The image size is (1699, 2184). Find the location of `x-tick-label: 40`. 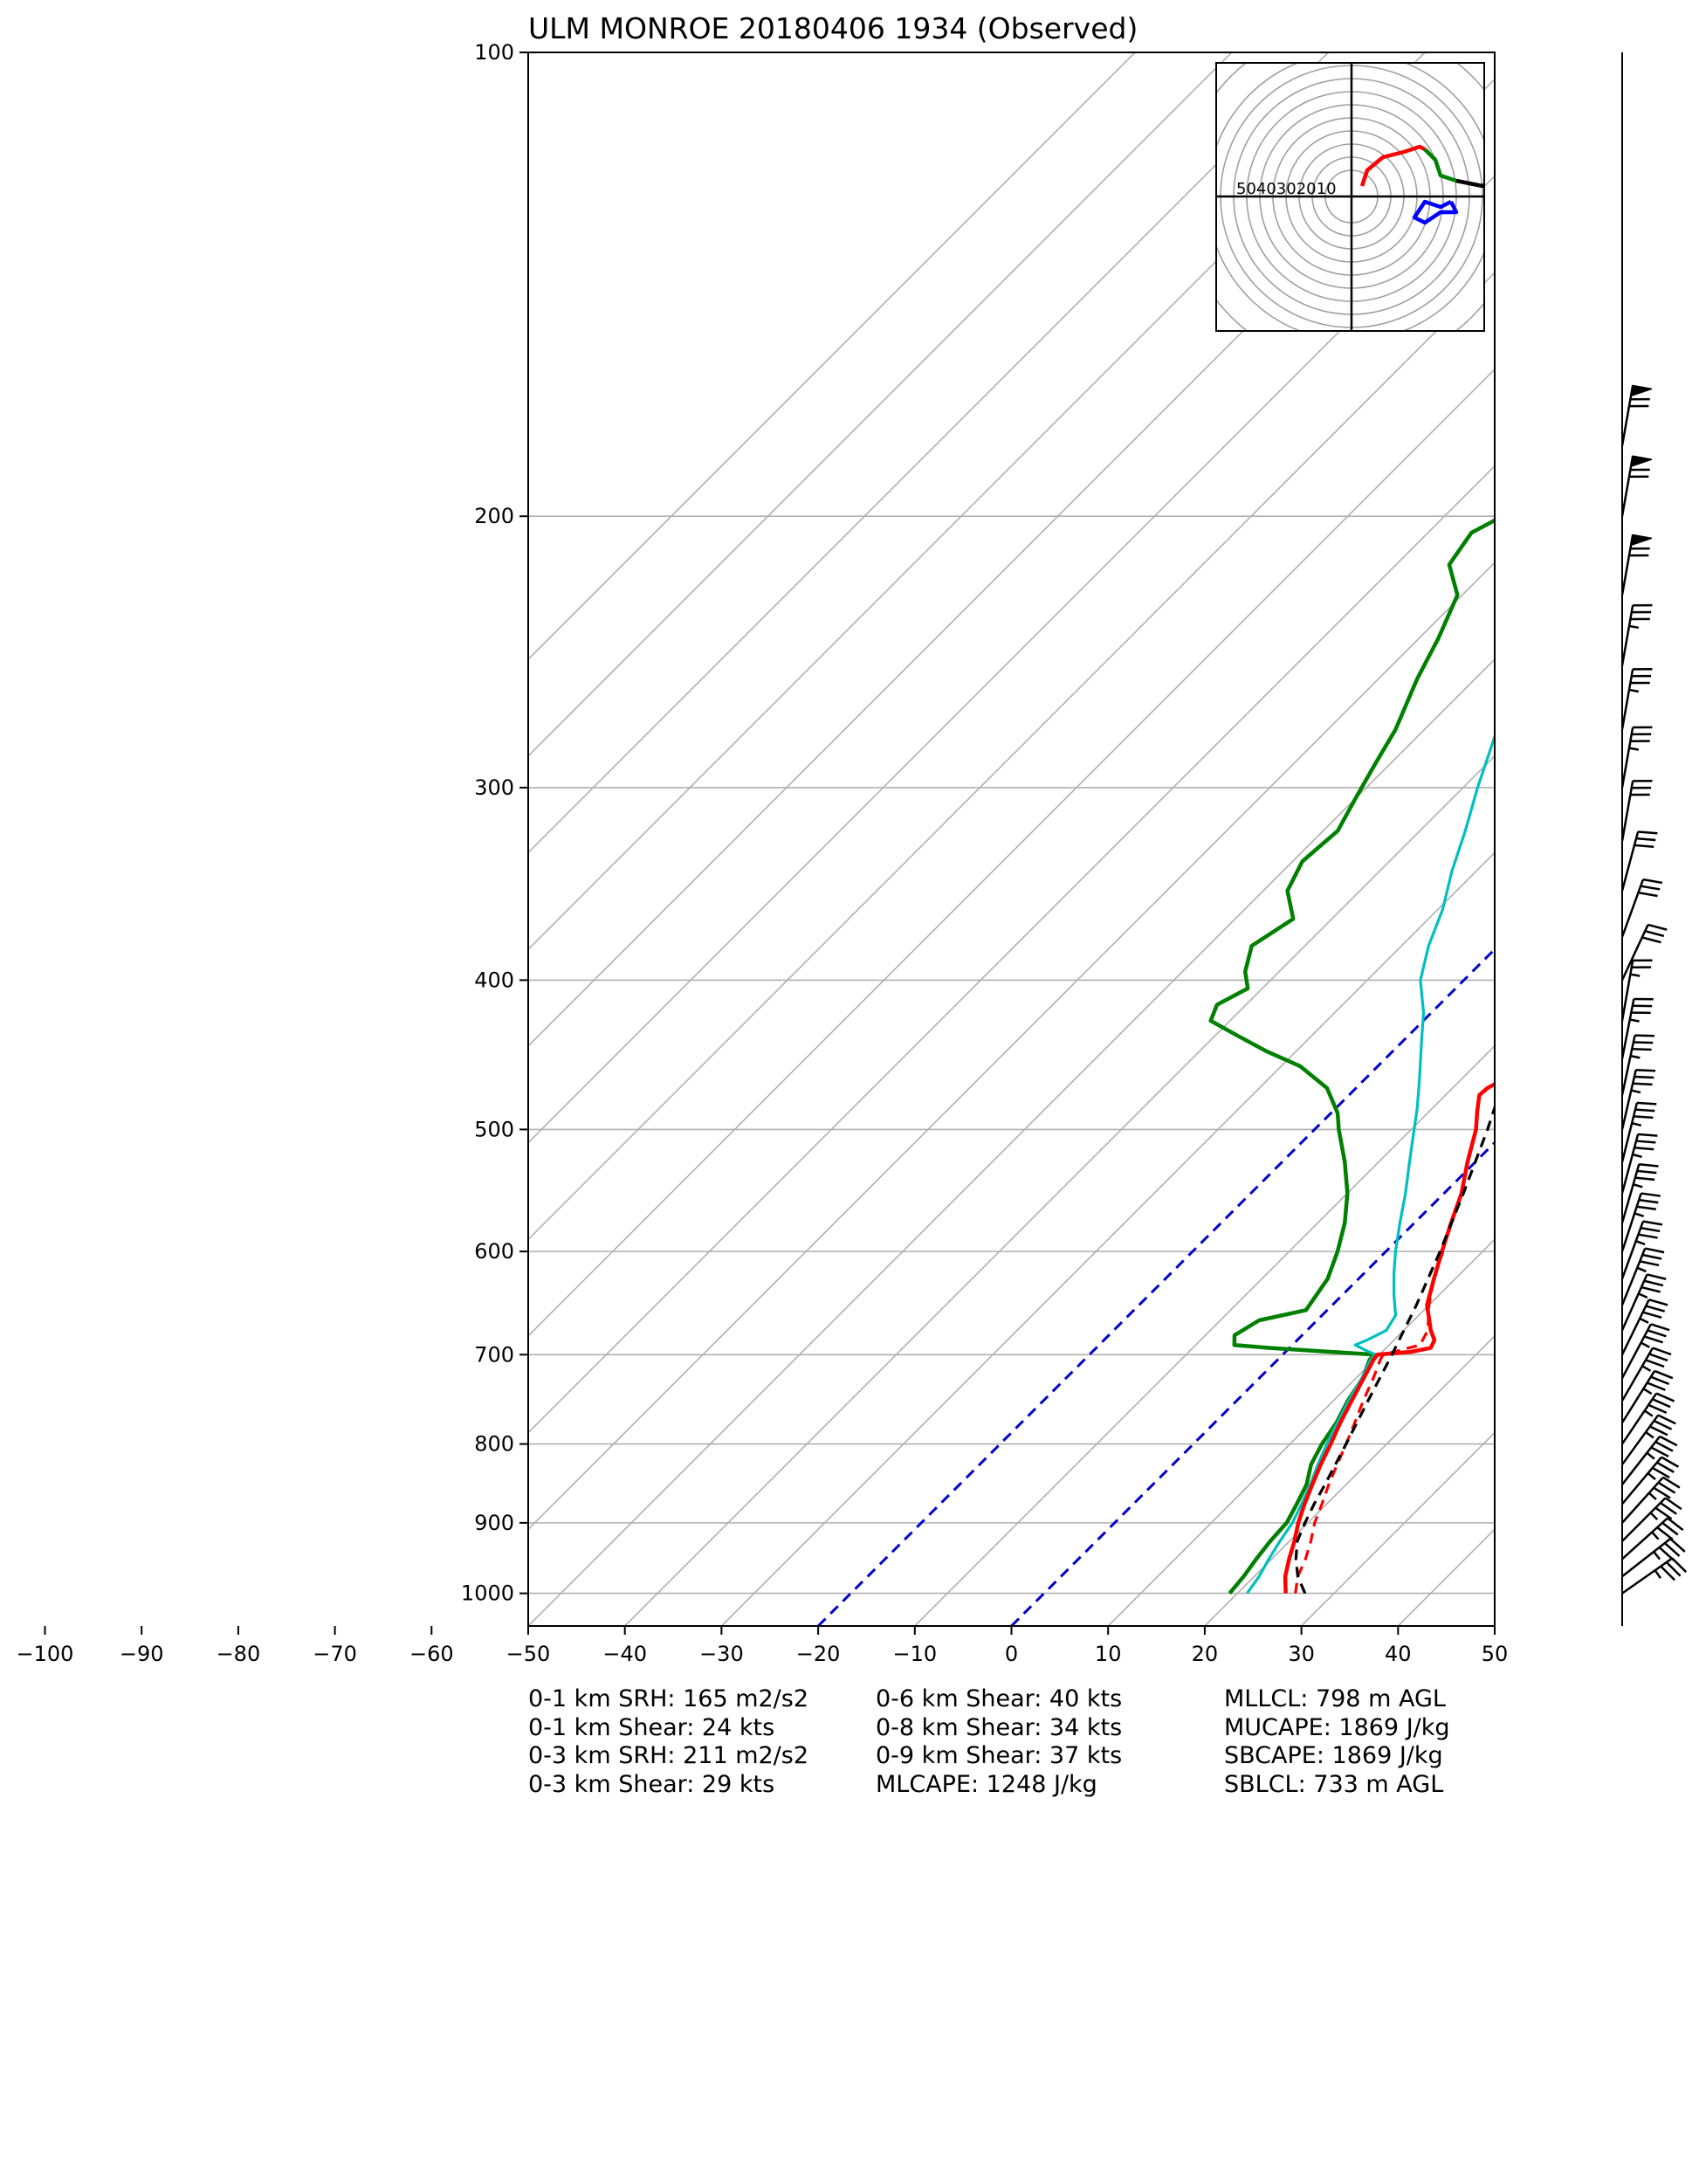

x-tick-label: 40 is located at coordinates (1398, 1654).